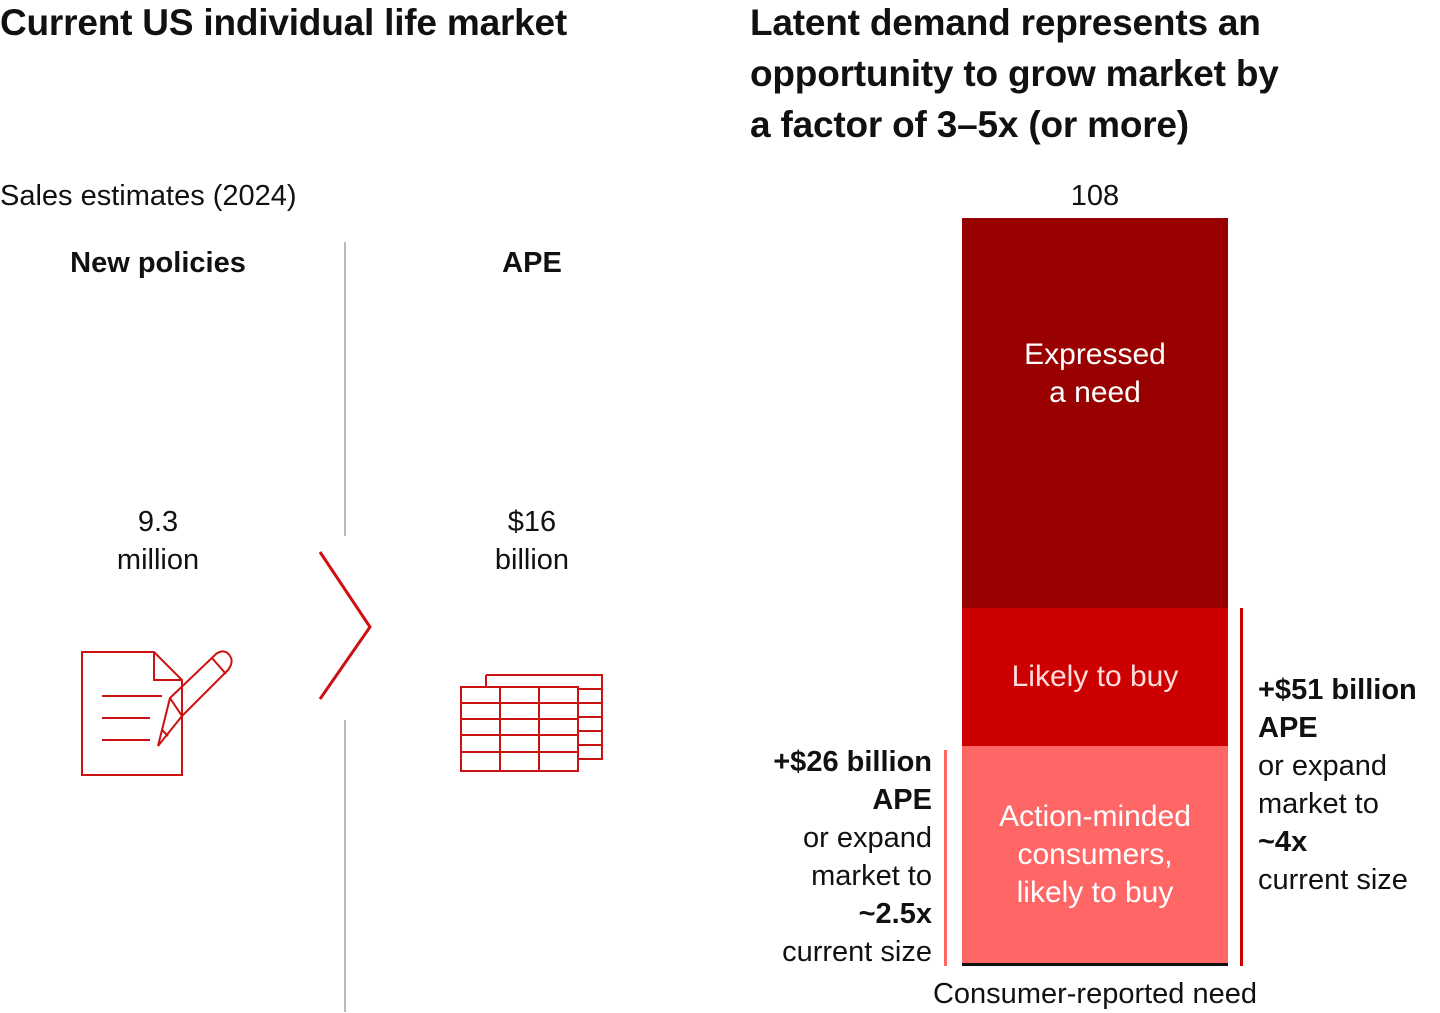 This screenshot has width=1440, height=1013. Describe the element at coordinates (158, 263) in the screenshot. I see `new-policies-header: New policies` at that location.